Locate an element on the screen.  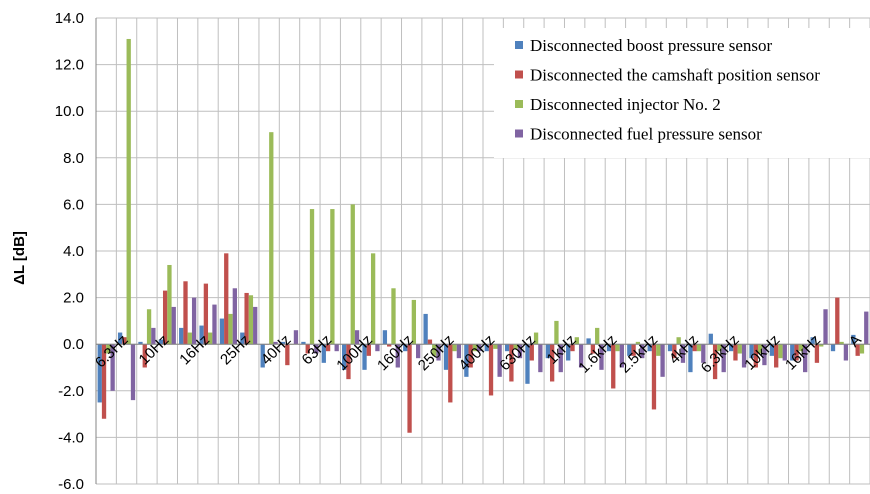
y-tick-label: -2.0 is located at coordinates (71, 391).